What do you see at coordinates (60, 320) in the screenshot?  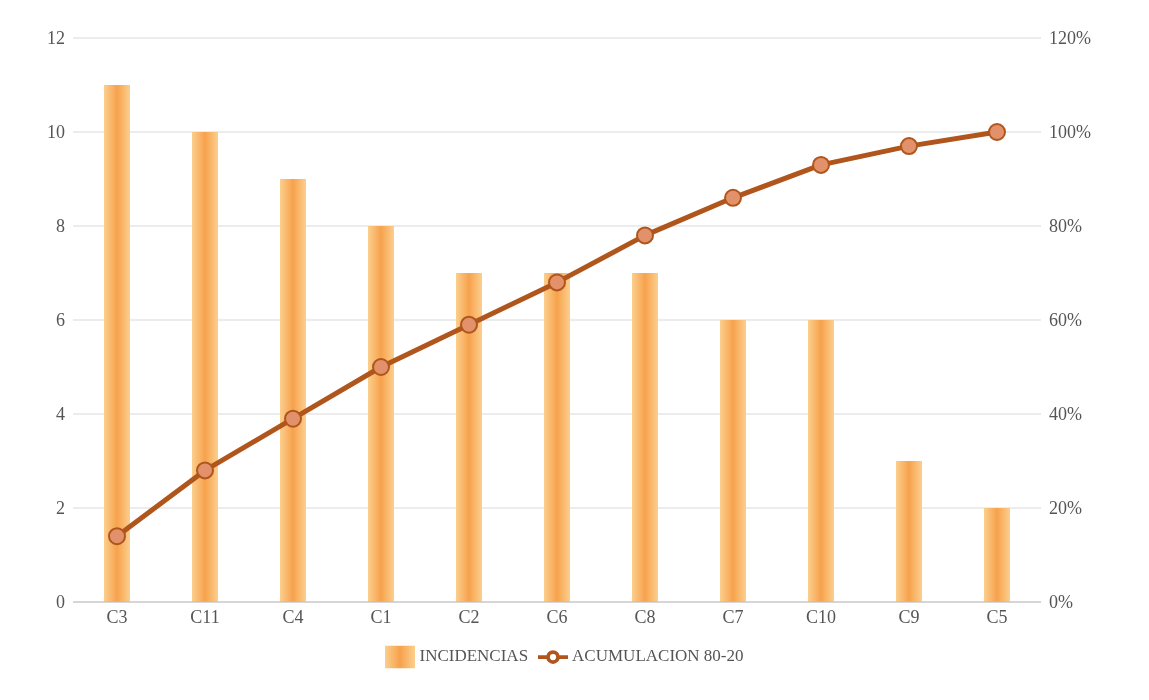 I see `y-tick-label: 6` at bounding box center [60, 320].